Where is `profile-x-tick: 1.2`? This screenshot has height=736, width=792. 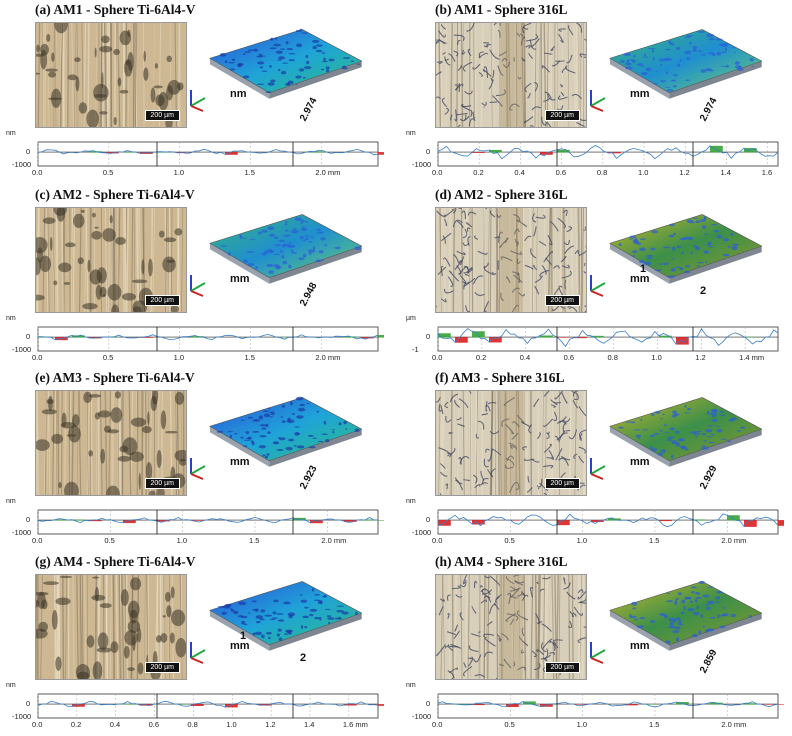 profile-x-tick: 1.2 is located at coordinates (270, 724).